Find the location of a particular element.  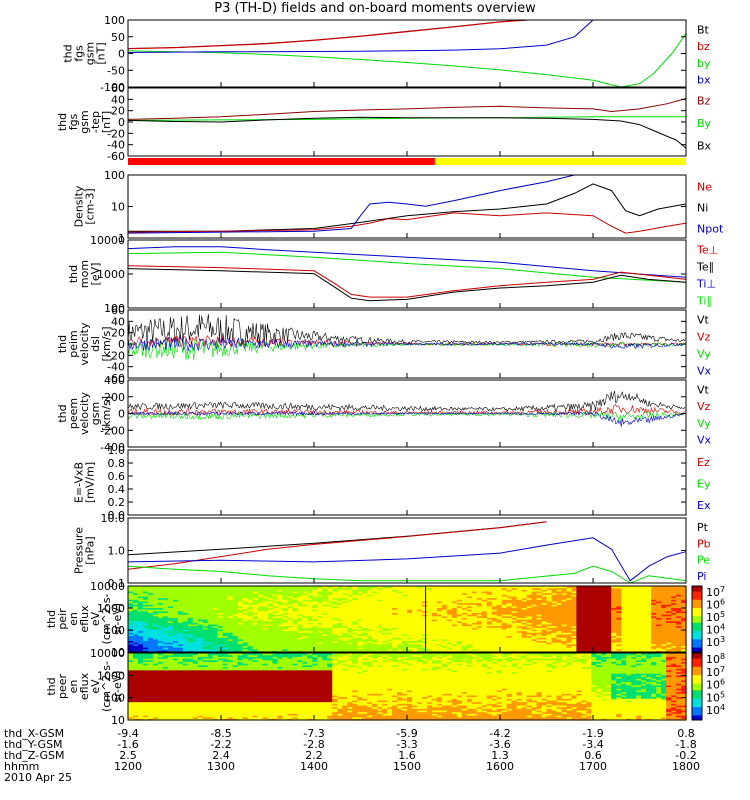

colorbar-cell is located at coordinates (697, 628).